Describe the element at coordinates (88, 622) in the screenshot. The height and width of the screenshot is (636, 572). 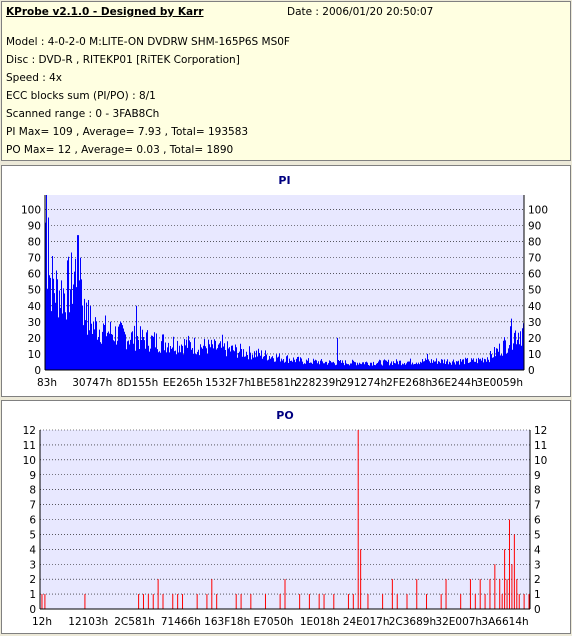
I see `x-tick-label: 12103h` at that location.